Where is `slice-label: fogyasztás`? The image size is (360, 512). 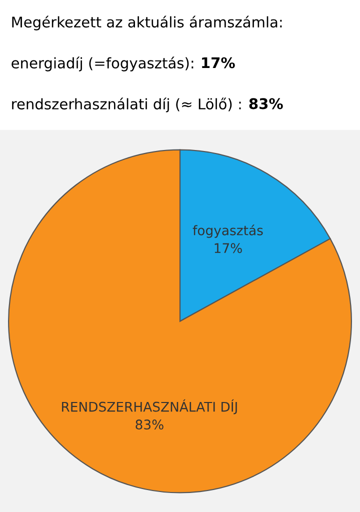
slice-label: fogyasztás is located at coordinates (227, 231).